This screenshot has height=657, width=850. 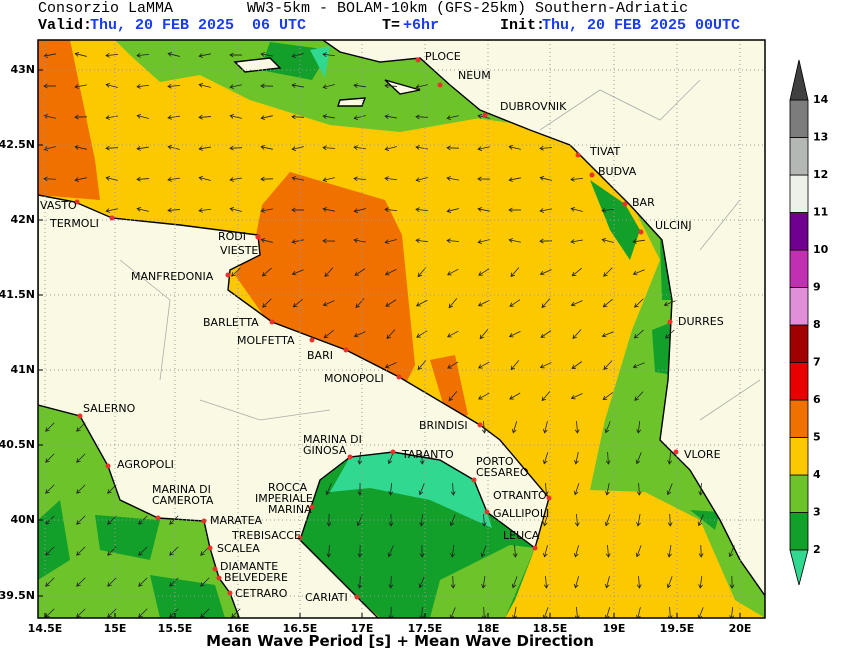 I want to click on city-label: SCALEA, so click(x=238, y=548).